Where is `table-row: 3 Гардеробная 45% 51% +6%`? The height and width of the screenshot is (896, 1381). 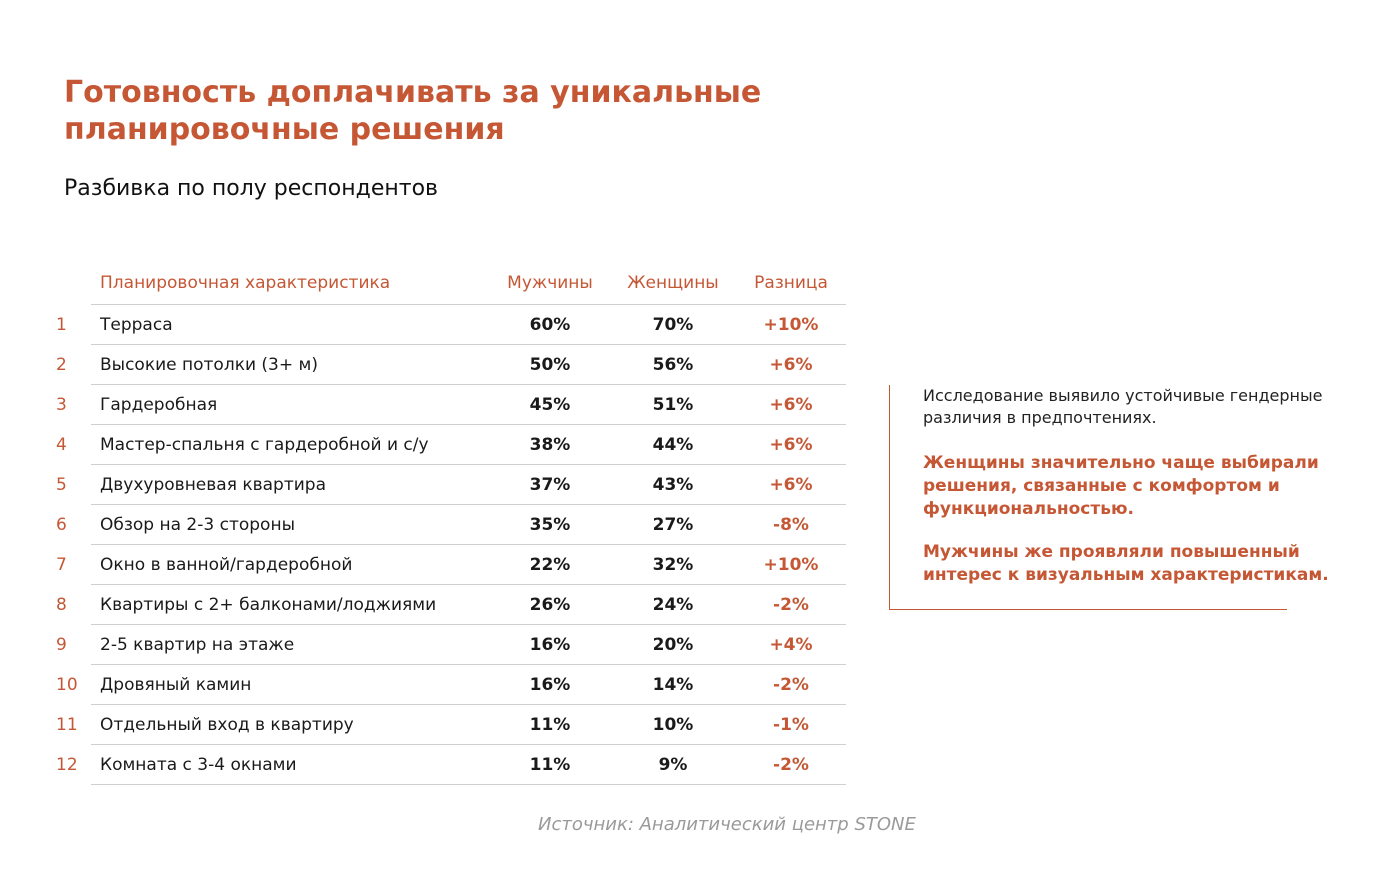 table-row: 3 Гардеробная 45% 51% +6% is located at coordinates (451, 405).